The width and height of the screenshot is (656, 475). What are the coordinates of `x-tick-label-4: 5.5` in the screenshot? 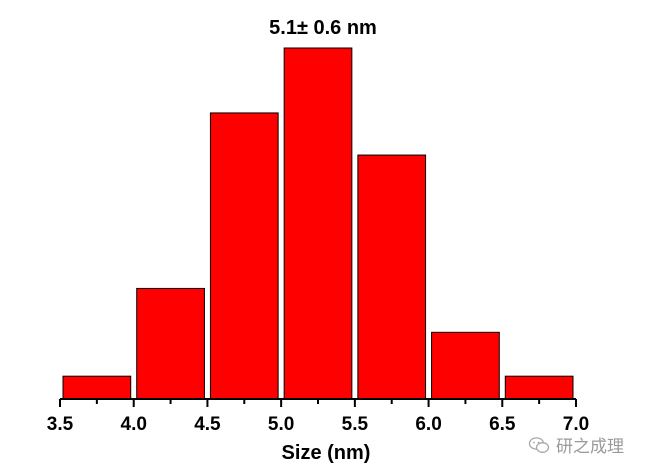 It's located at (355, 424).